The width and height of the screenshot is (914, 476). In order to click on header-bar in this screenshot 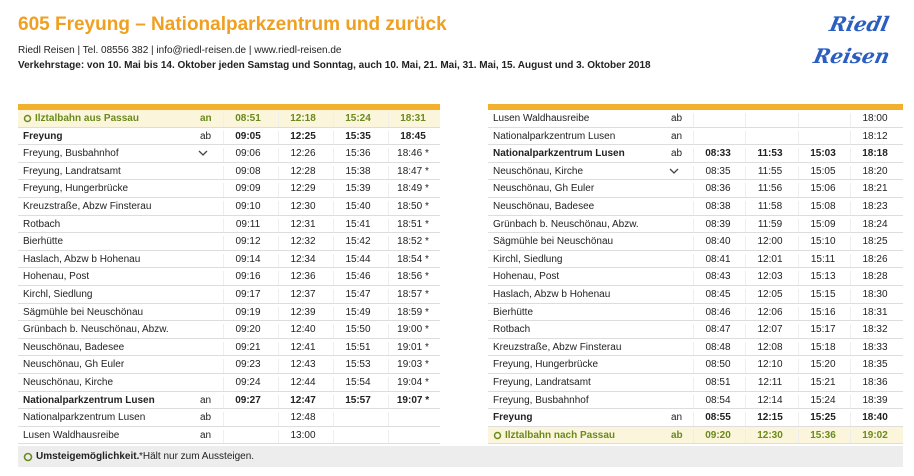, I will do `click(229, 107)`.